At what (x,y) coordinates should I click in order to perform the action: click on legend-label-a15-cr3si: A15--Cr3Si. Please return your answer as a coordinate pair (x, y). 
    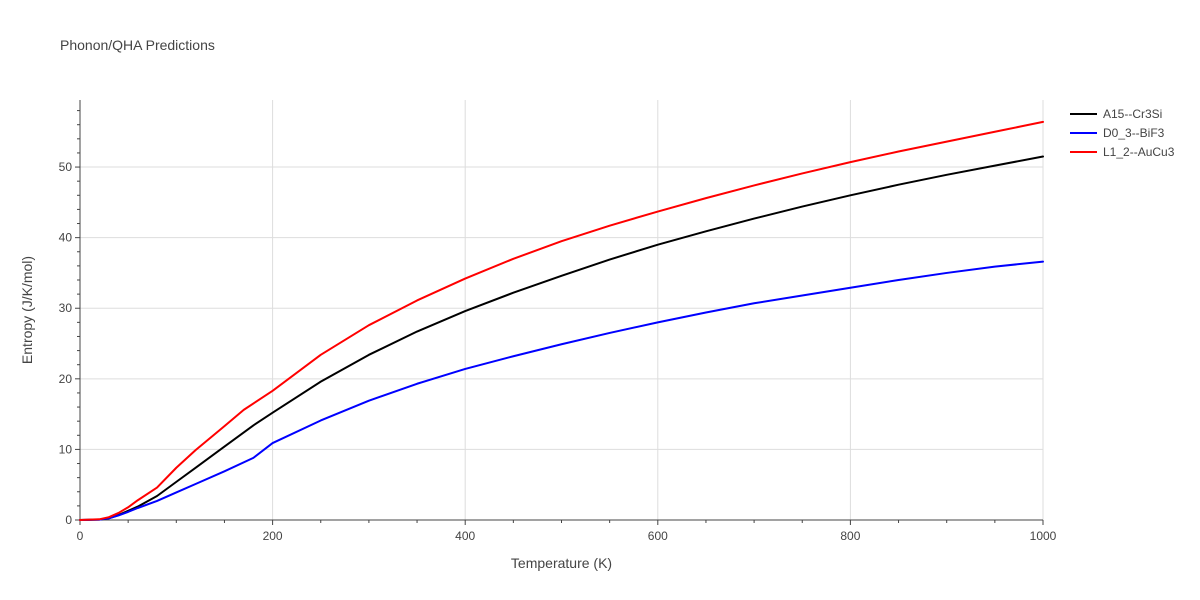
    Looking at the image, I should click on (1132, 114).